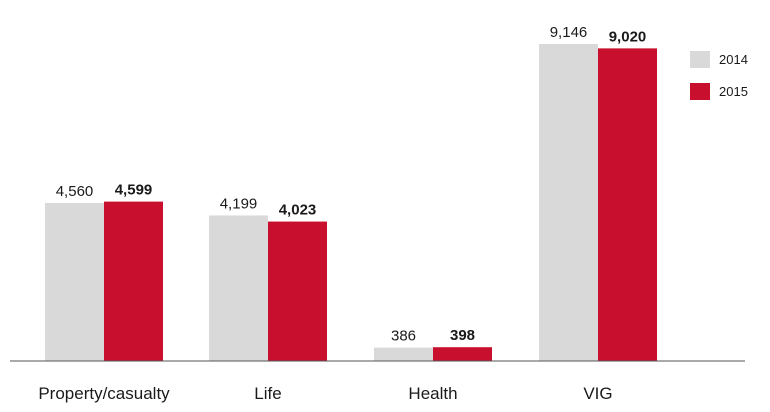 Image resolution: width=770 pixels, height=412 pixels. I want to click on category-label-3: VIG, so click(597, 393).